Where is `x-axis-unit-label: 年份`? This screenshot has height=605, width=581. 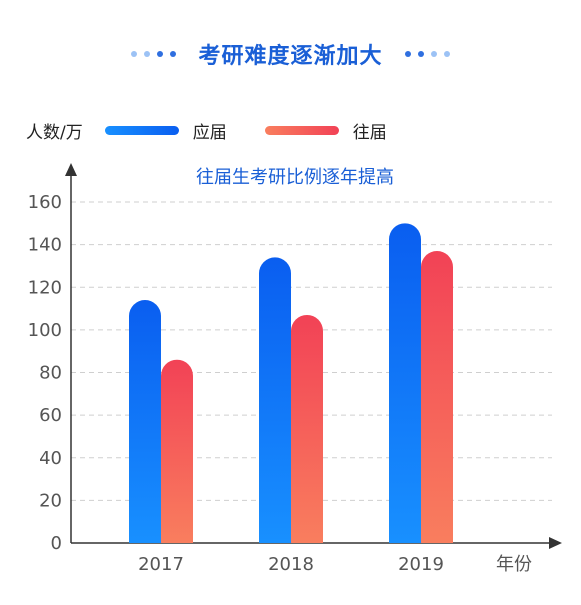 x-axis-unit-label: 年份 is located at coordinates (514, 564).